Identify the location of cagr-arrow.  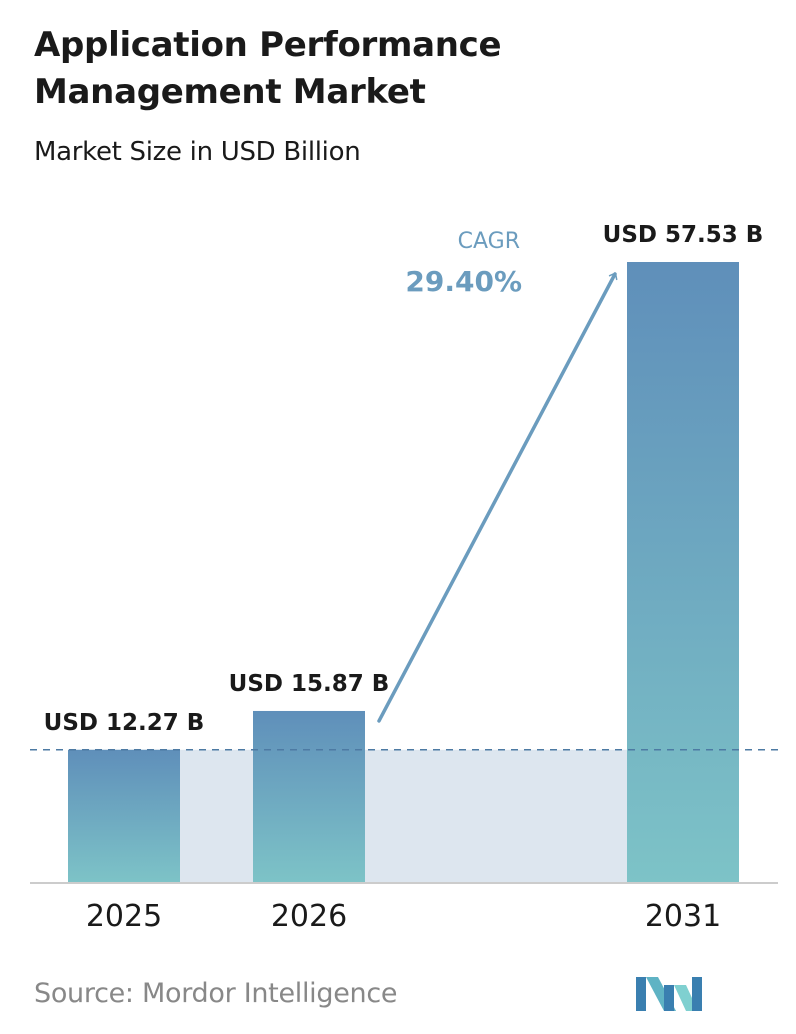
(497, 497).